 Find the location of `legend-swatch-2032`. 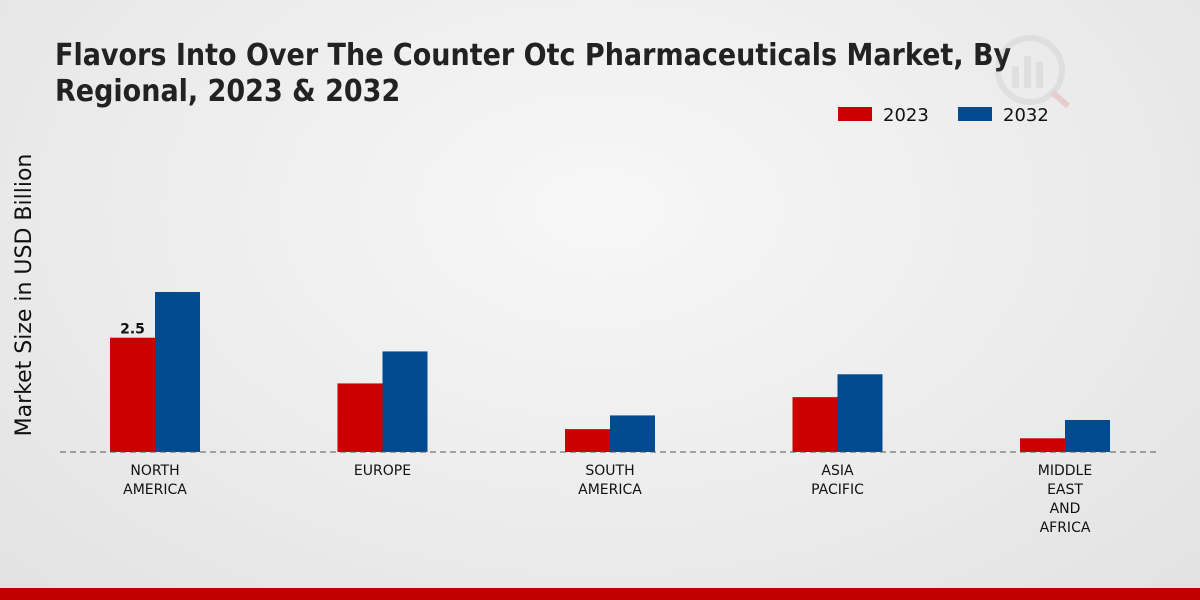

legend-swatch-2032 is located at coordinates (975, 114).